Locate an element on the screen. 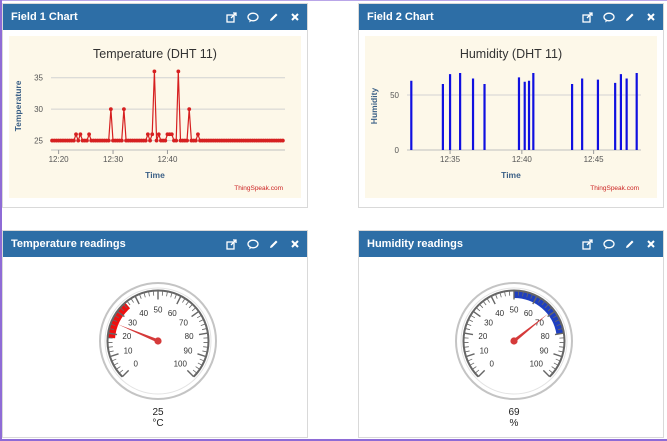 This screenshot has width=667, height=441. chart-title: Temperature (DHT 11) is located at coordinates (155, 54).